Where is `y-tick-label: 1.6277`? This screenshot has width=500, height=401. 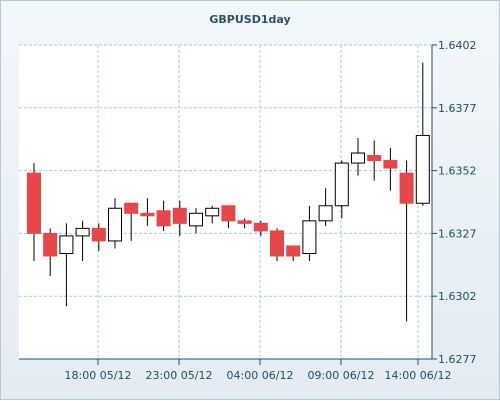 y-tick-label: 1.6277 is located at coordinates (457, 359).